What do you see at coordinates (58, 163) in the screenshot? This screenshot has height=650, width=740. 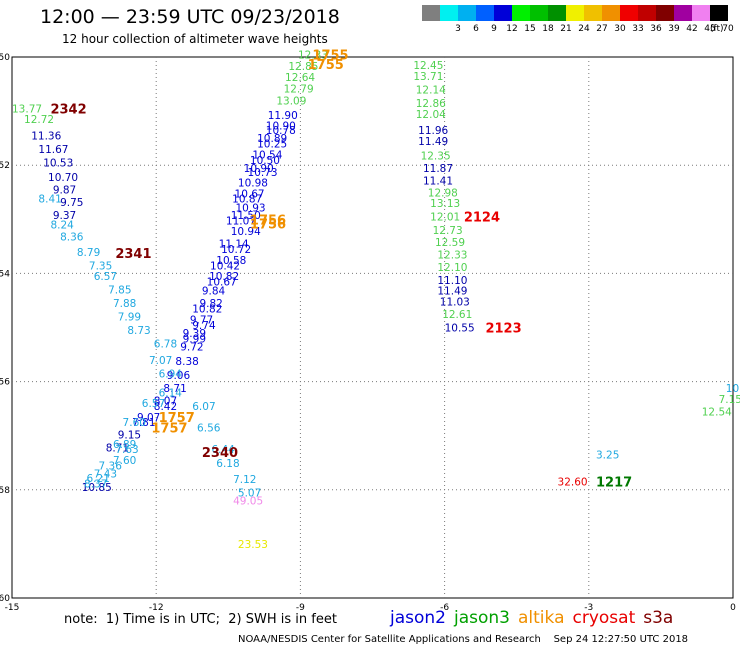 I see `wave-height-label: 10.53` at bounding box center [58, 163].